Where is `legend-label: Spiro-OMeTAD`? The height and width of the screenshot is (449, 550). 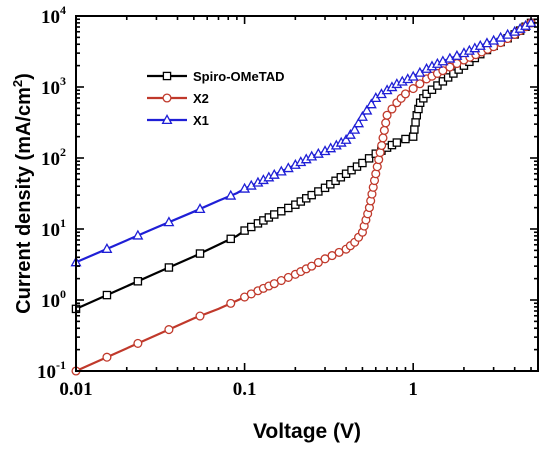 legend-label: Spiro-OMeTAD is located at coordinates (238, 76).